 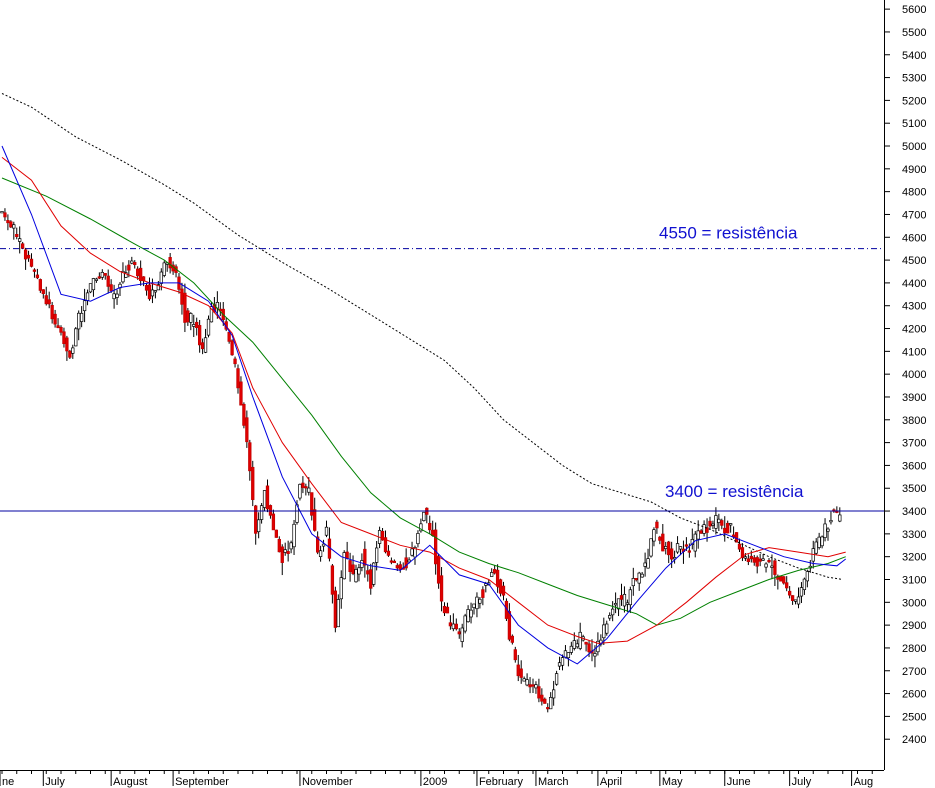 What do you see at coordinates (327, 782) in the screenshot?
I see `x-tick-label: November` at bounding box center [327, 782].